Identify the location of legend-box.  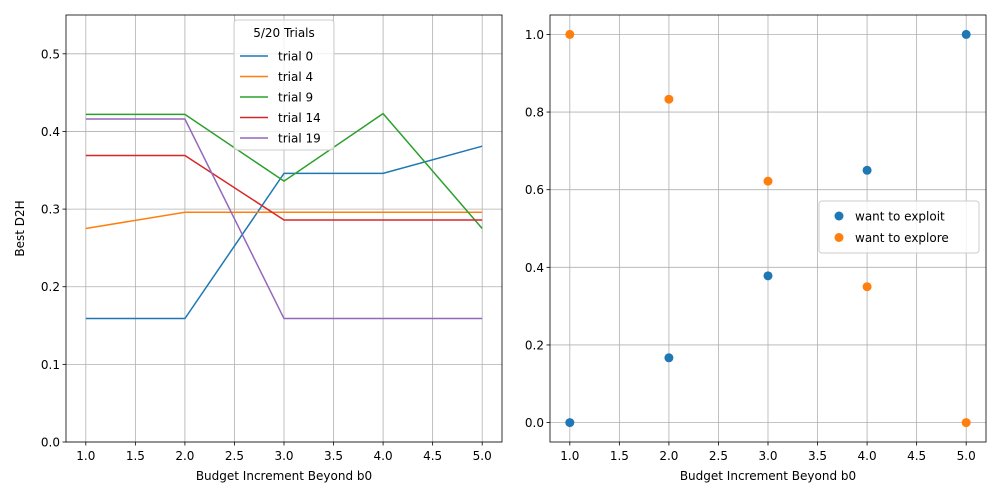
(899, 227).